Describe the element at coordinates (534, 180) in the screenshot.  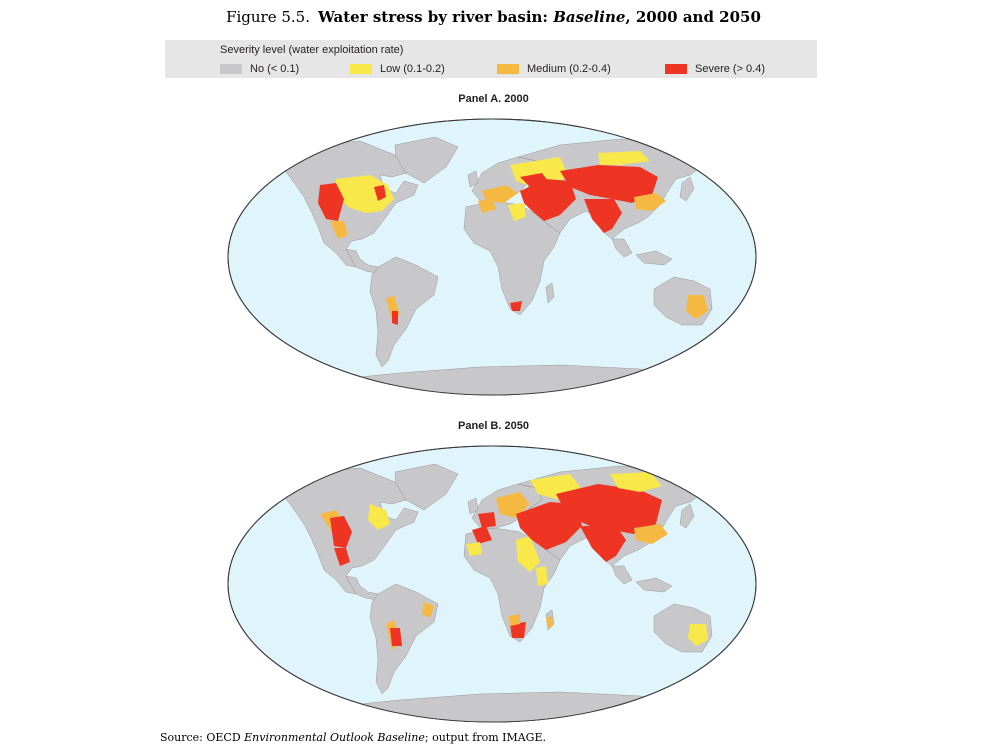
I see `zone-turkey-severe` at that location.